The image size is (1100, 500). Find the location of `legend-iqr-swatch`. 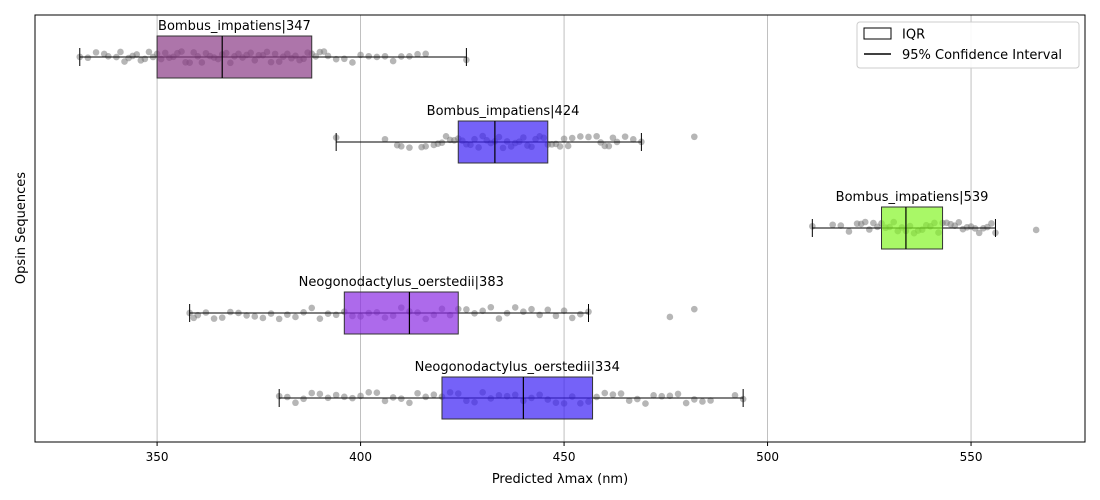

legend-iqr-swatch is located at coordinates (877, 33).